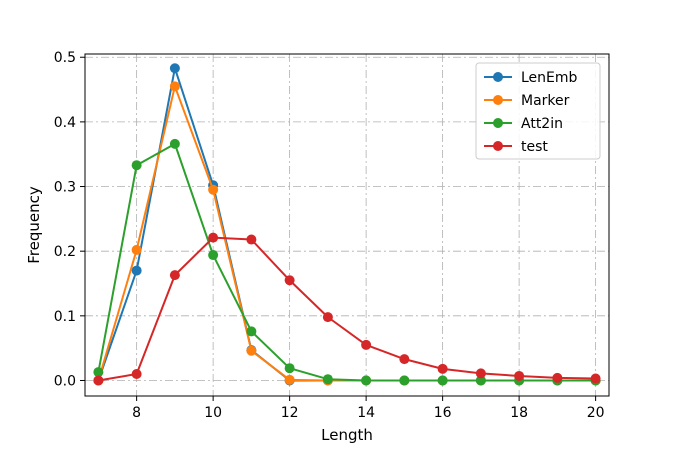 The height and width of the screenshot is (452, 677). What do you see at coordinates (516, 147) in the screenshot?
I see `legend-item: test` at bounding box center [516, 147].